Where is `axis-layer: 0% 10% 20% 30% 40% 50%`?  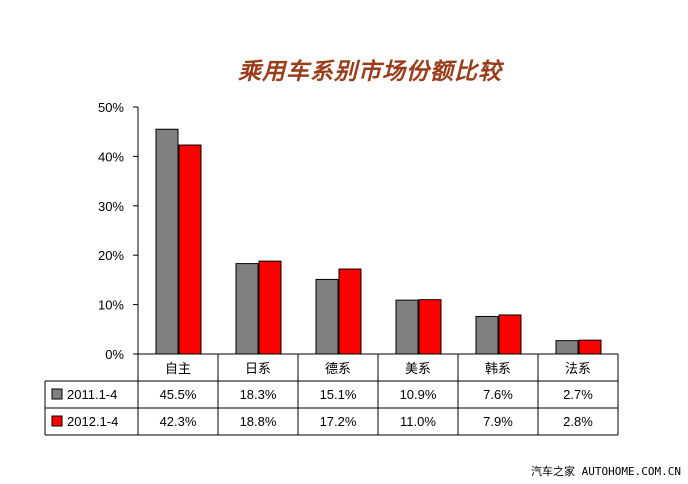 axis-layer: 0% 10% 20% 30% 40% 50% is located at coordinates (118, 231).